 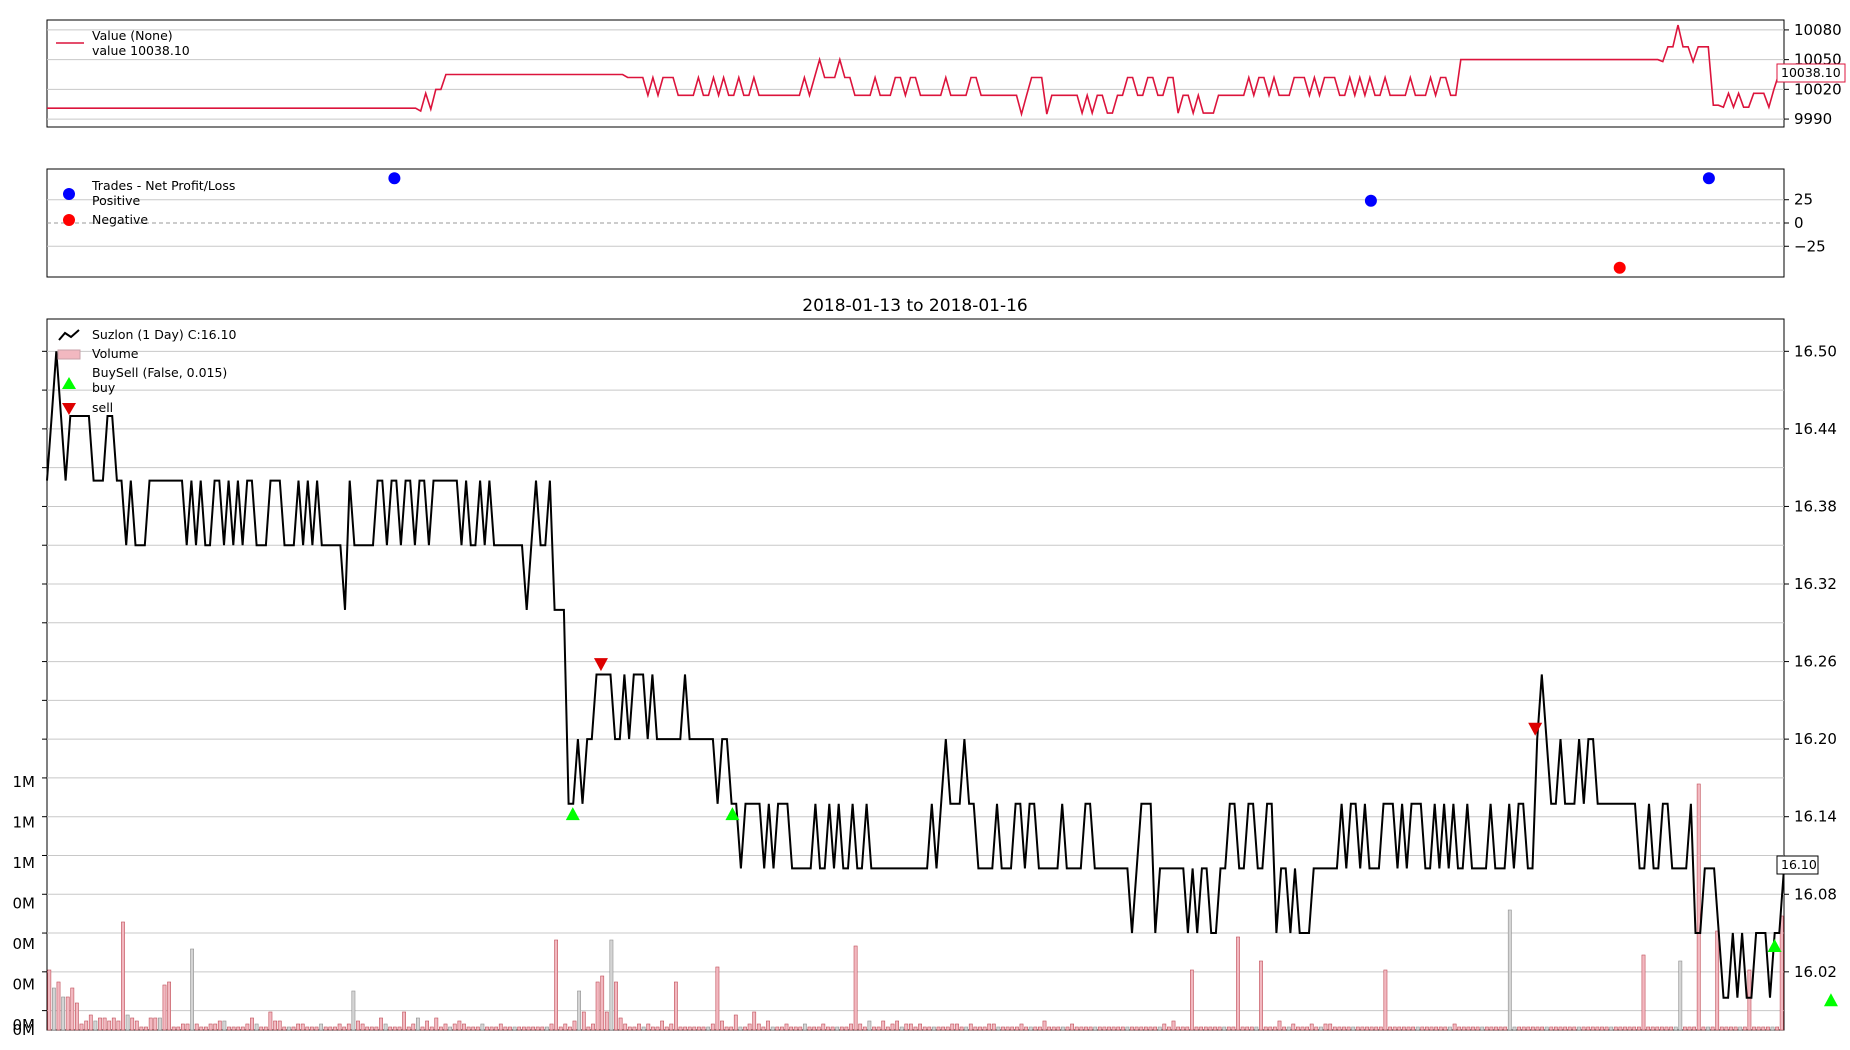 I want to click on sell-markers, so click(x=1068, y=697).